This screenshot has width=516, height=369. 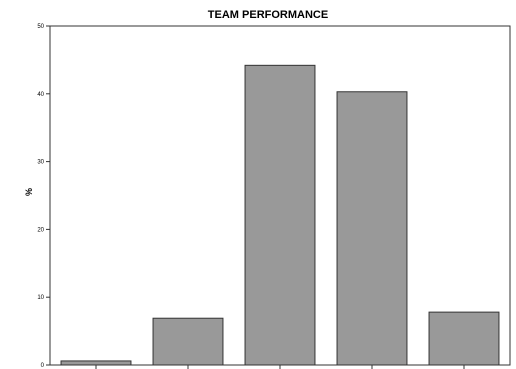 What do you see at coordinates (40, 27) in the screenshot?
I see `y-tick-label: 50` at bounding box center [40, 27].